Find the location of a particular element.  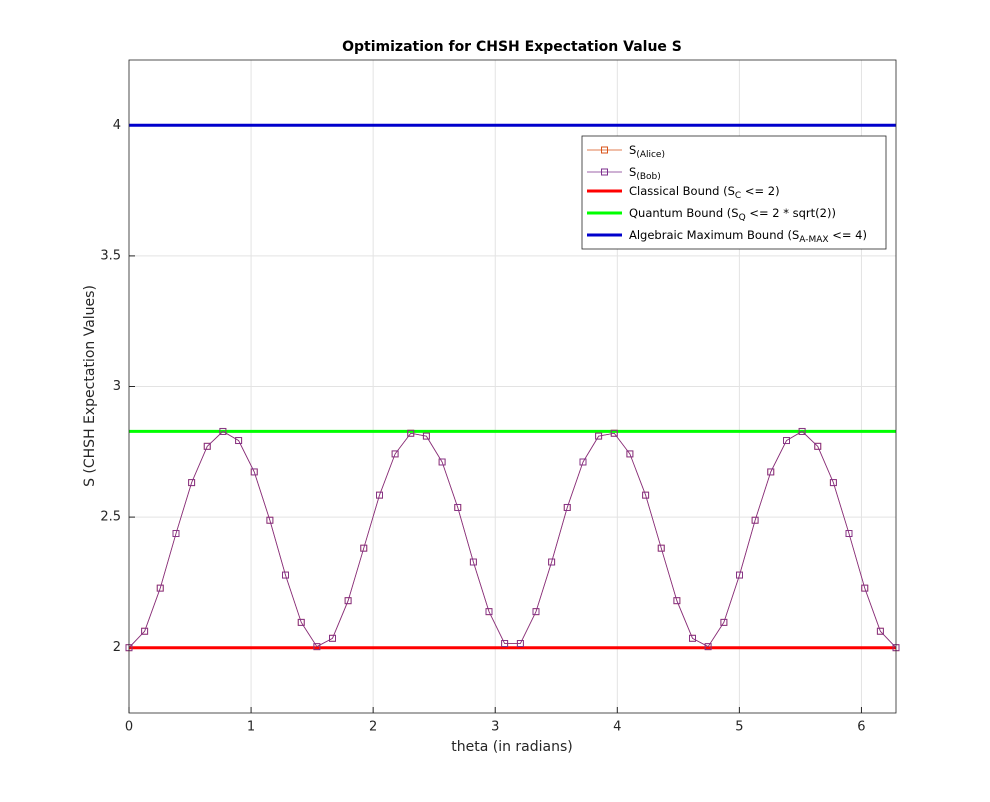

legend-text: A-MAX is located at coordinates (813, 240).